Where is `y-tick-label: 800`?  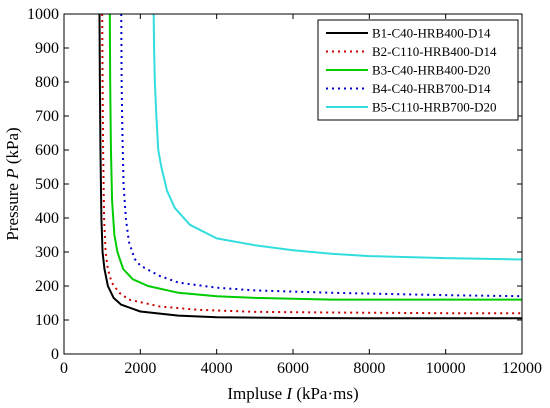 y-tick-label: 800 is located at coordinates (47, 82).